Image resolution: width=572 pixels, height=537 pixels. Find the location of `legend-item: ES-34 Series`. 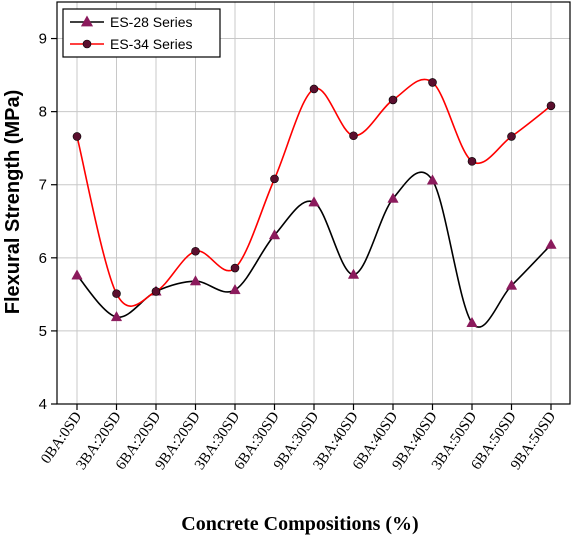

legend-item: ES-34 Series is located at coordinates (131, 44).